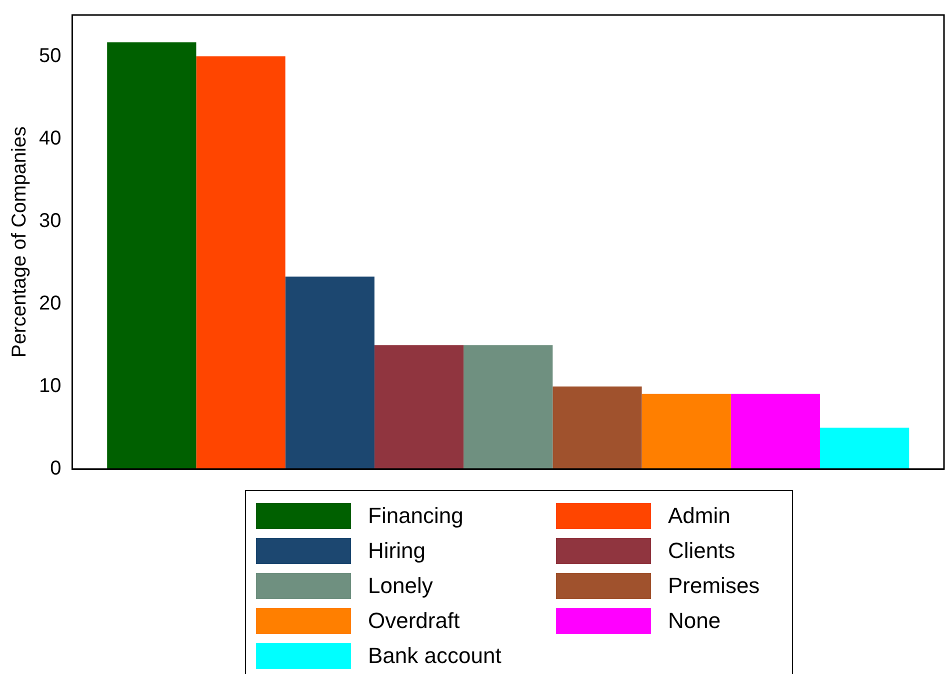 The width and height of the screenshot is (946, 674). I want to click on y-tick-label: 40, so click(50, 138).